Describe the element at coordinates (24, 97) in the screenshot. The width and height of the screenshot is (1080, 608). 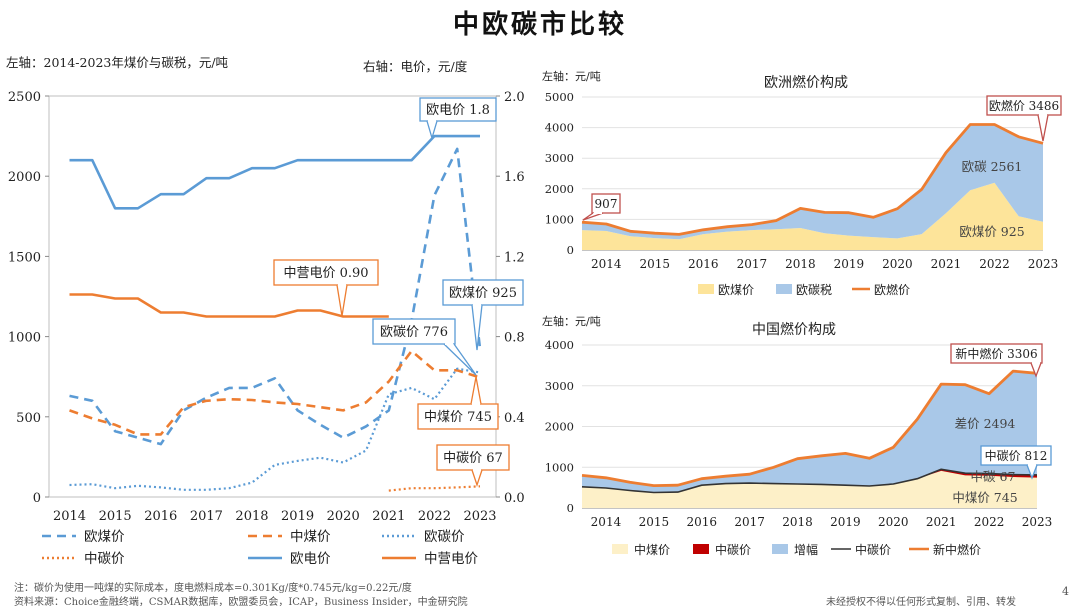
I see `left-ytick-label: 2500` at that location.